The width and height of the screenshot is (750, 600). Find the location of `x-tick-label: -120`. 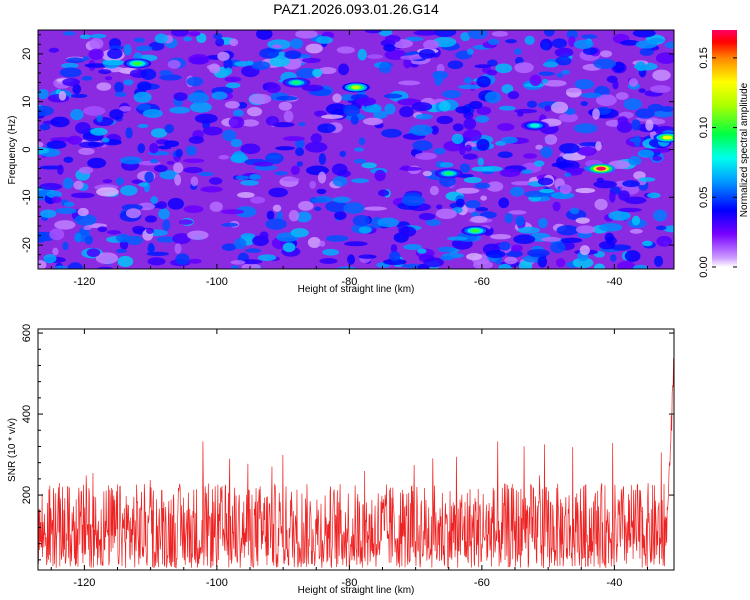

x-tick-label: -120 is located at coordinates (84, 583).